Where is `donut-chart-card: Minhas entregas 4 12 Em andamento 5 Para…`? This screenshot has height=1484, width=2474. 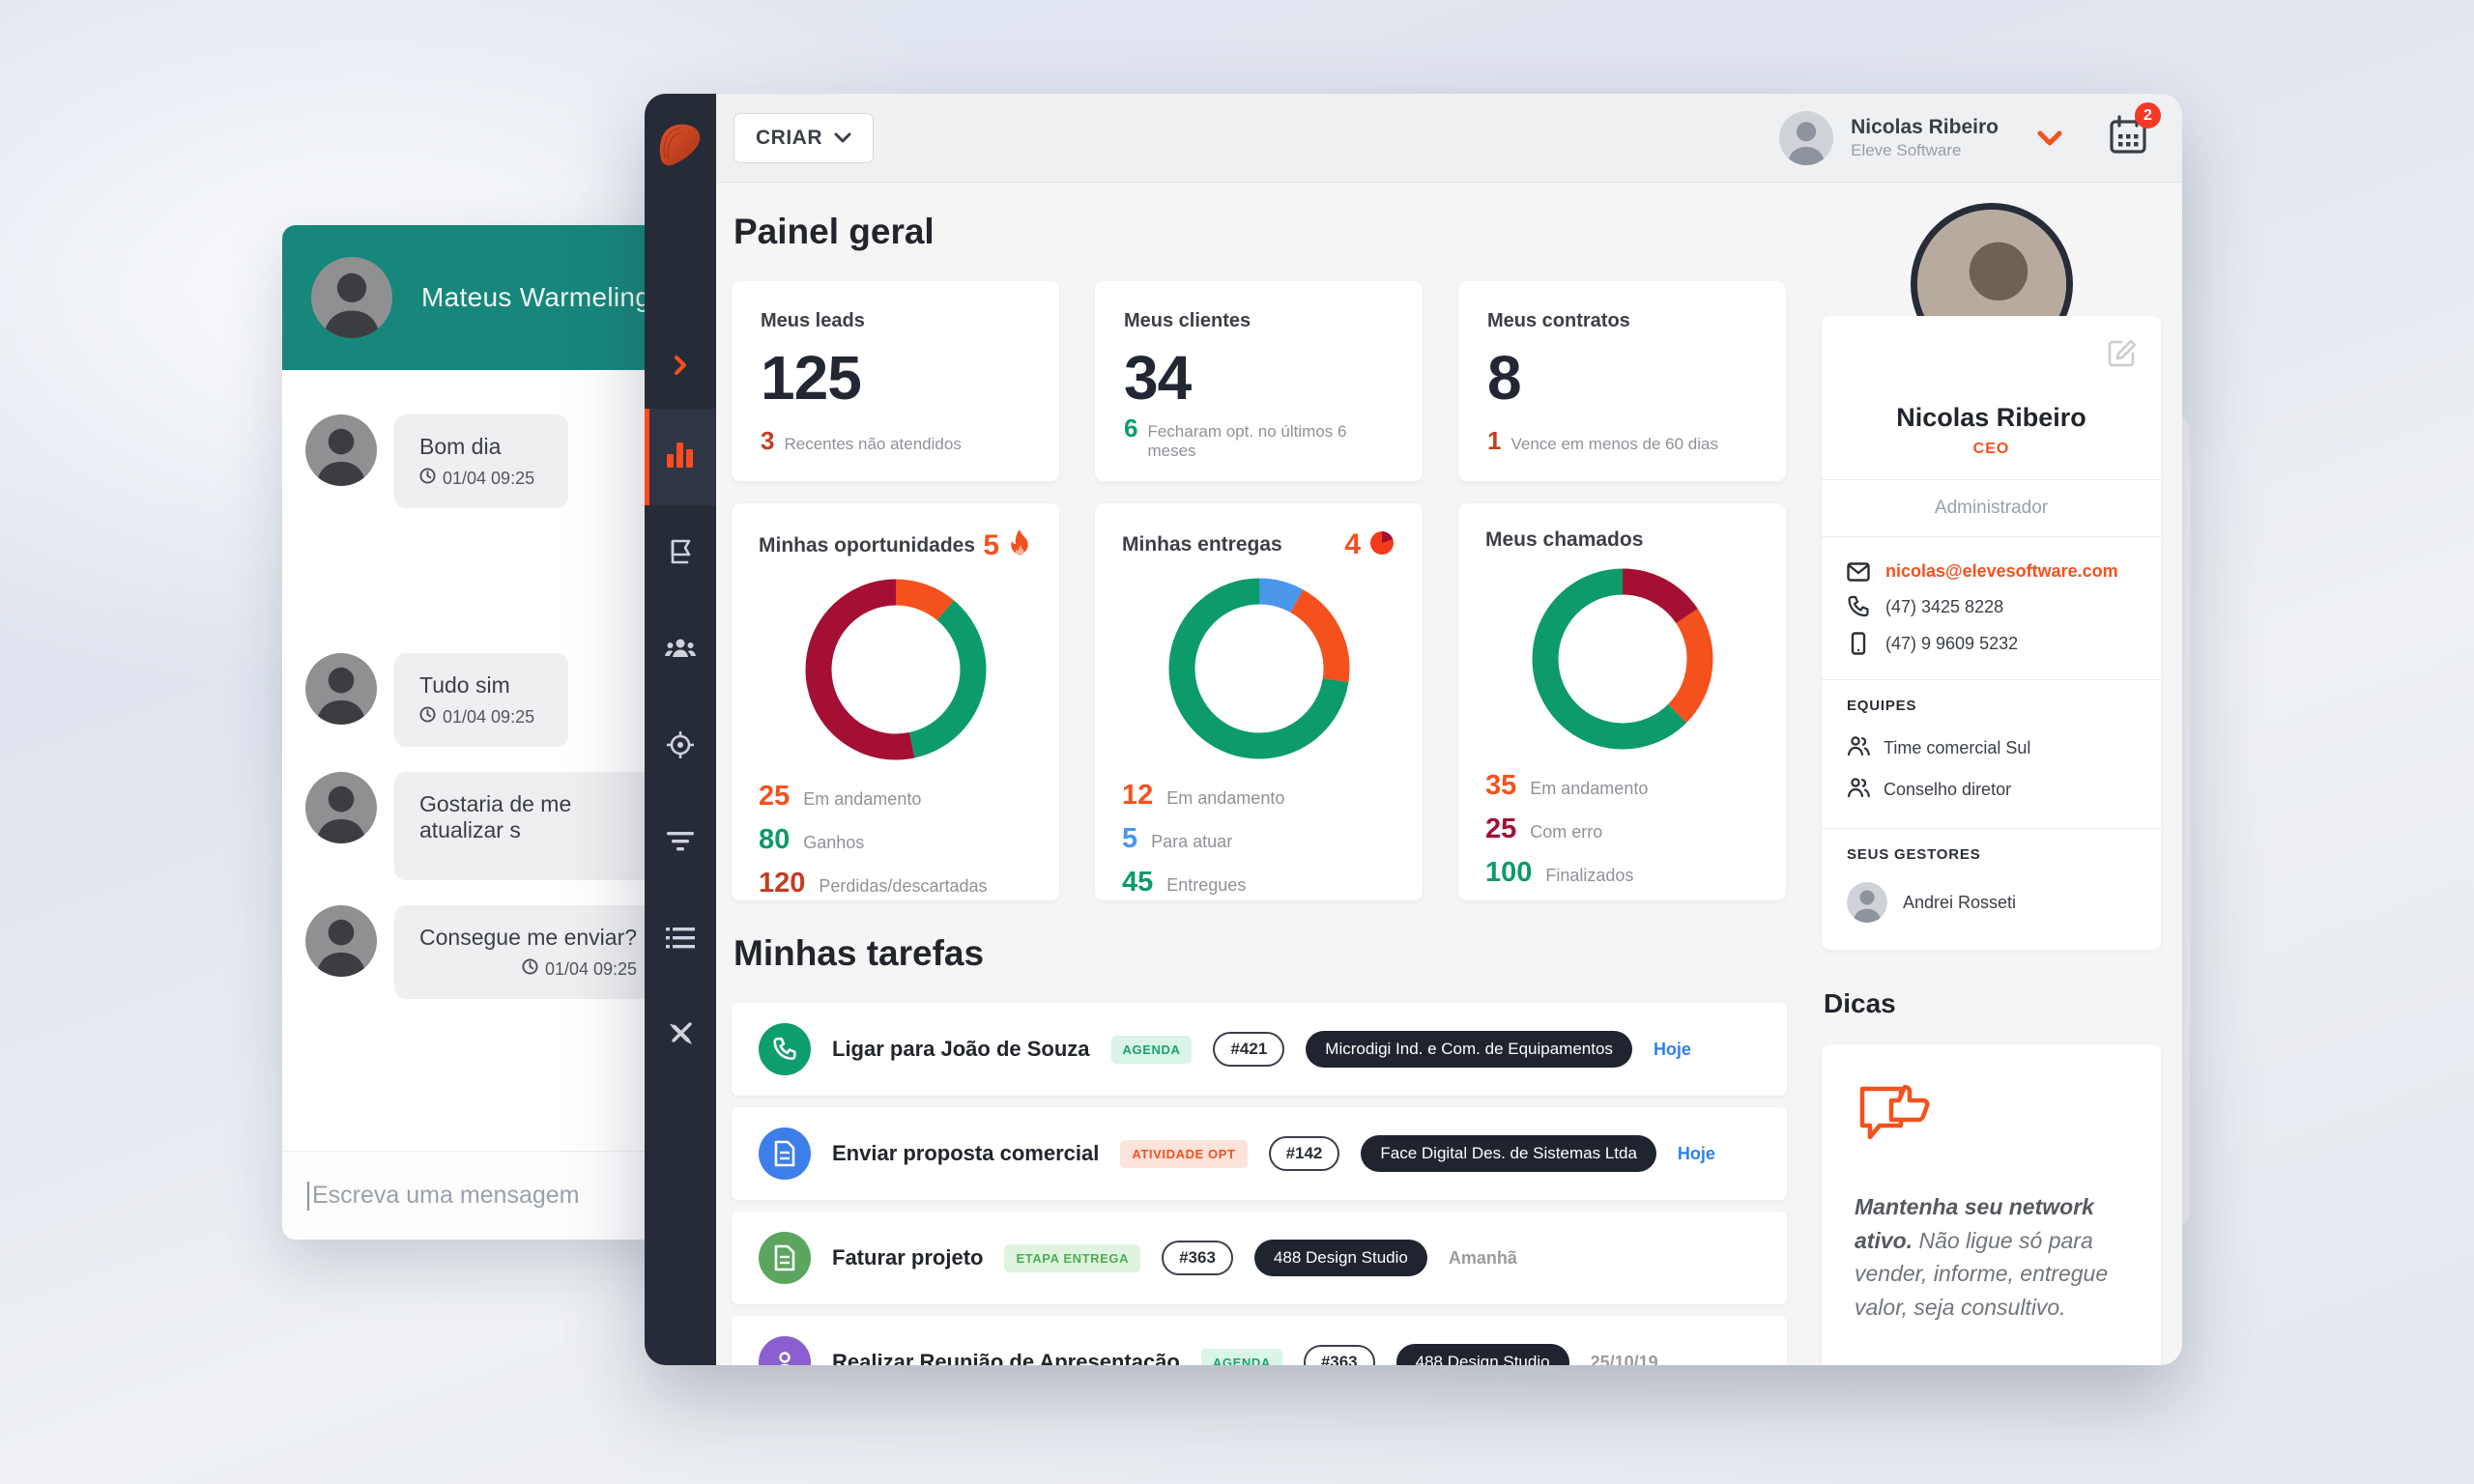
donut-chart-card: Minhas entregas 4 12 Em andamento 5 Para… is located at coordinates (1259, 702).